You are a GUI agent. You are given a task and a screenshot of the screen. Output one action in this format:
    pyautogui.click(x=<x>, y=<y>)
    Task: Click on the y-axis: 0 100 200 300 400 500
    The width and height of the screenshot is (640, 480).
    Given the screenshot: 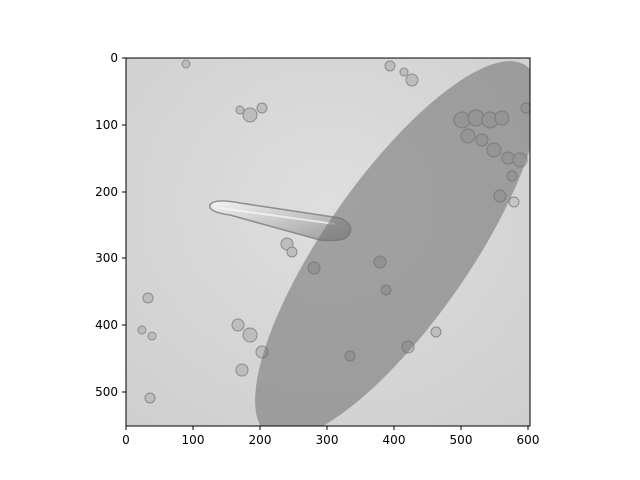 What is the action you would take?
    pyautogui.click(x=110, y=225)
    